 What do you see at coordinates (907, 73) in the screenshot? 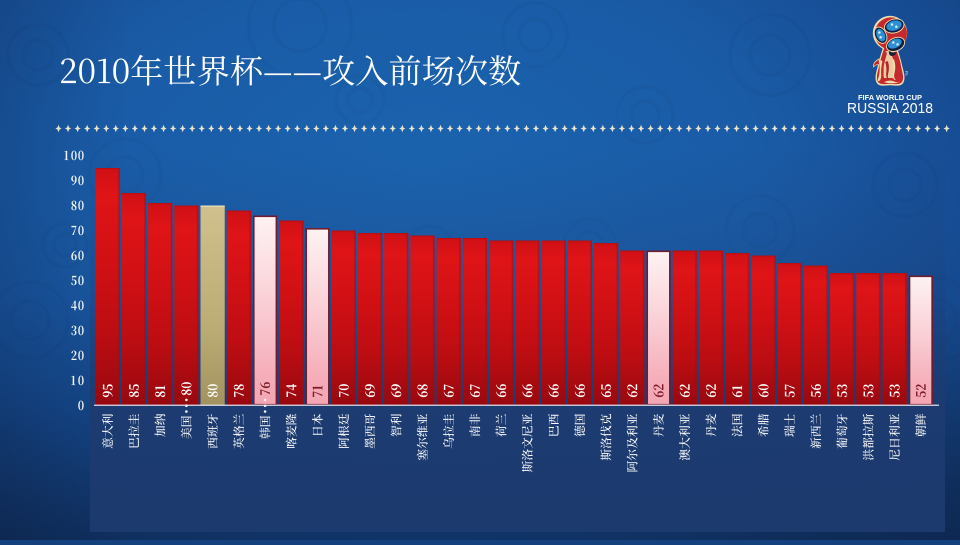
I see `svg-text: TM` at bounding box center [907, 73].